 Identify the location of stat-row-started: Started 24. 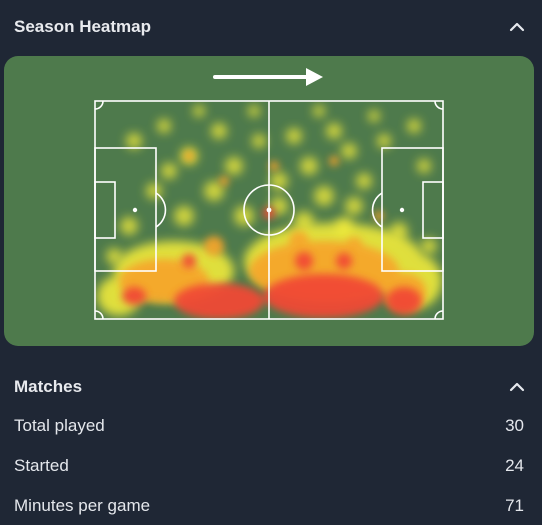
(271, 466).